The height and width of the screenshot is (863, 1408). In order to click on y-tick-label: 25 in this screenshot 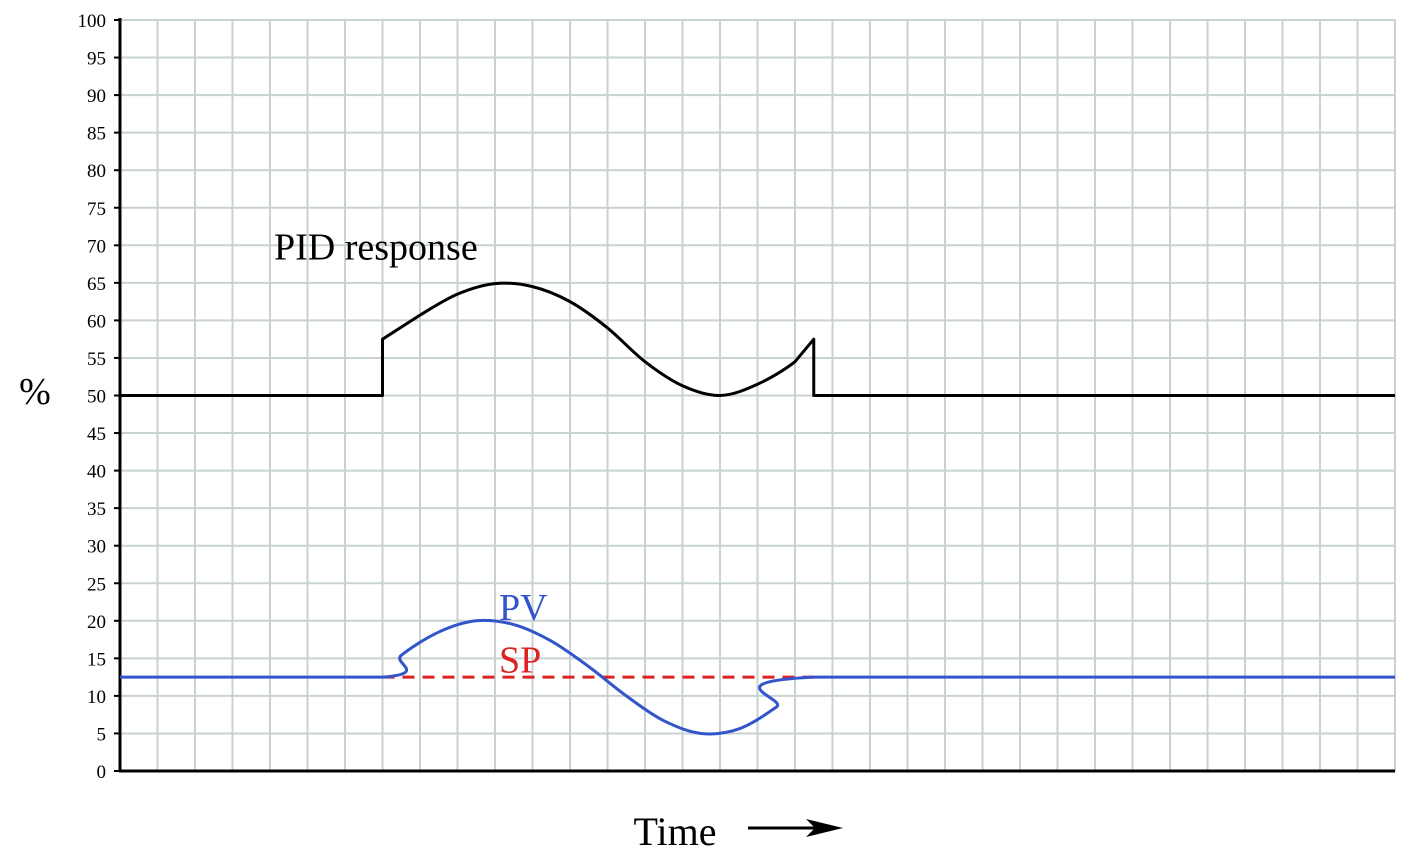, I will do `click(96, 584)`.